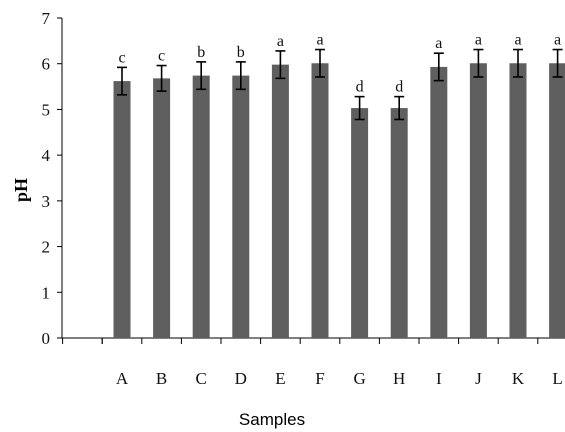 This screenshot has width=565, height=432. Describe the element at coordinates (241, 378) in the screenshot. I see `x-tick-label: D` at that location.